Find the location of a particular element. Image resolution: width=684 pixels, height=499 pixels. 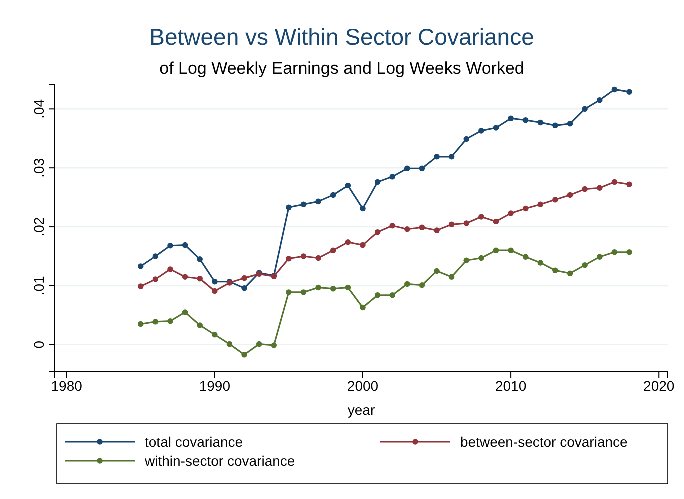

x-tick-label: 2010 is located at coordinates (511, 386).